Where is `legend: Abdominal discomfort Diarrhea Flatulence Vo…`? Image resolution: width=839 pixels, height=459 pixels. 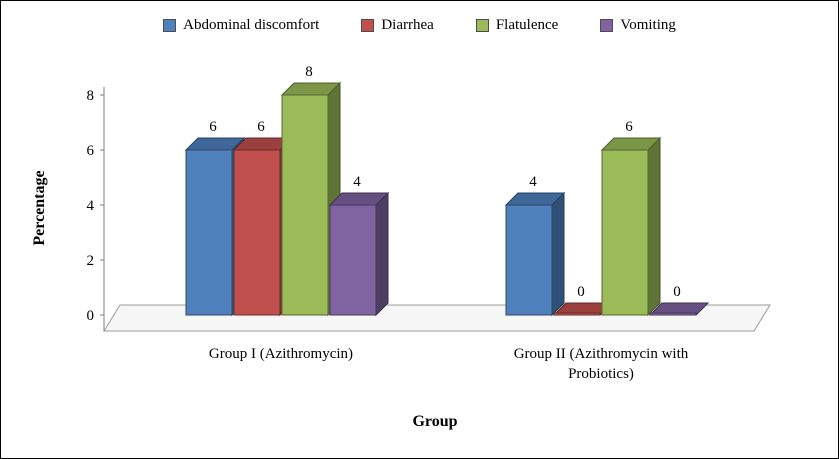 legend: Abdominal discomfort Diarrhea Flatulence Vo… is located at coordinates (419, 25).